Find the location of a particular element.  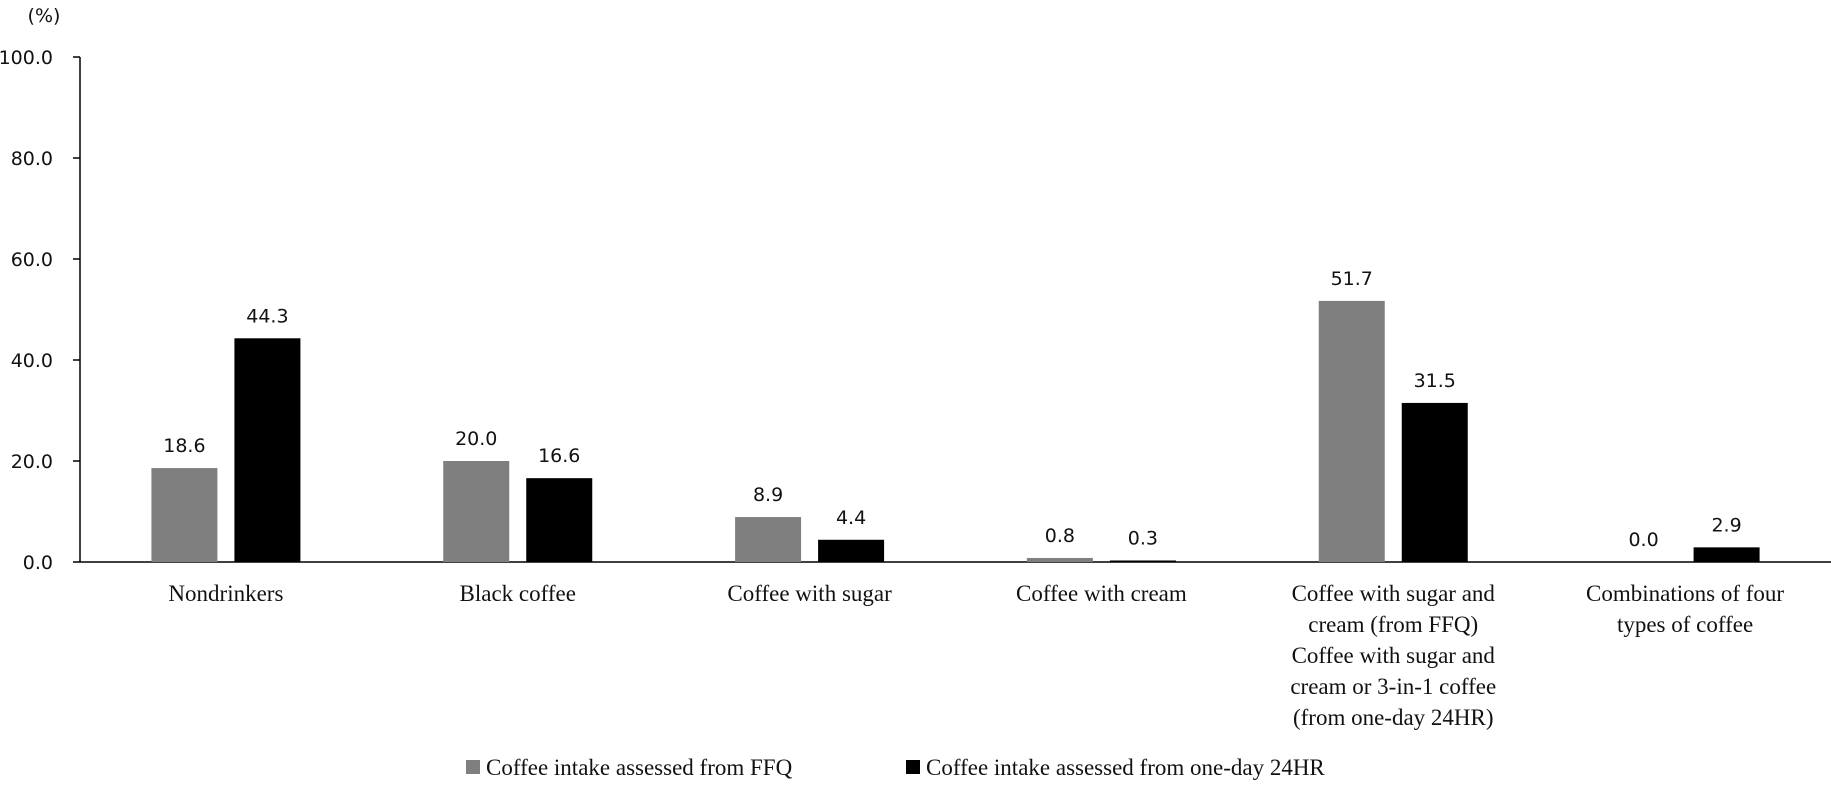

data-label: 31.5 is located at coordinates (1435, 381).